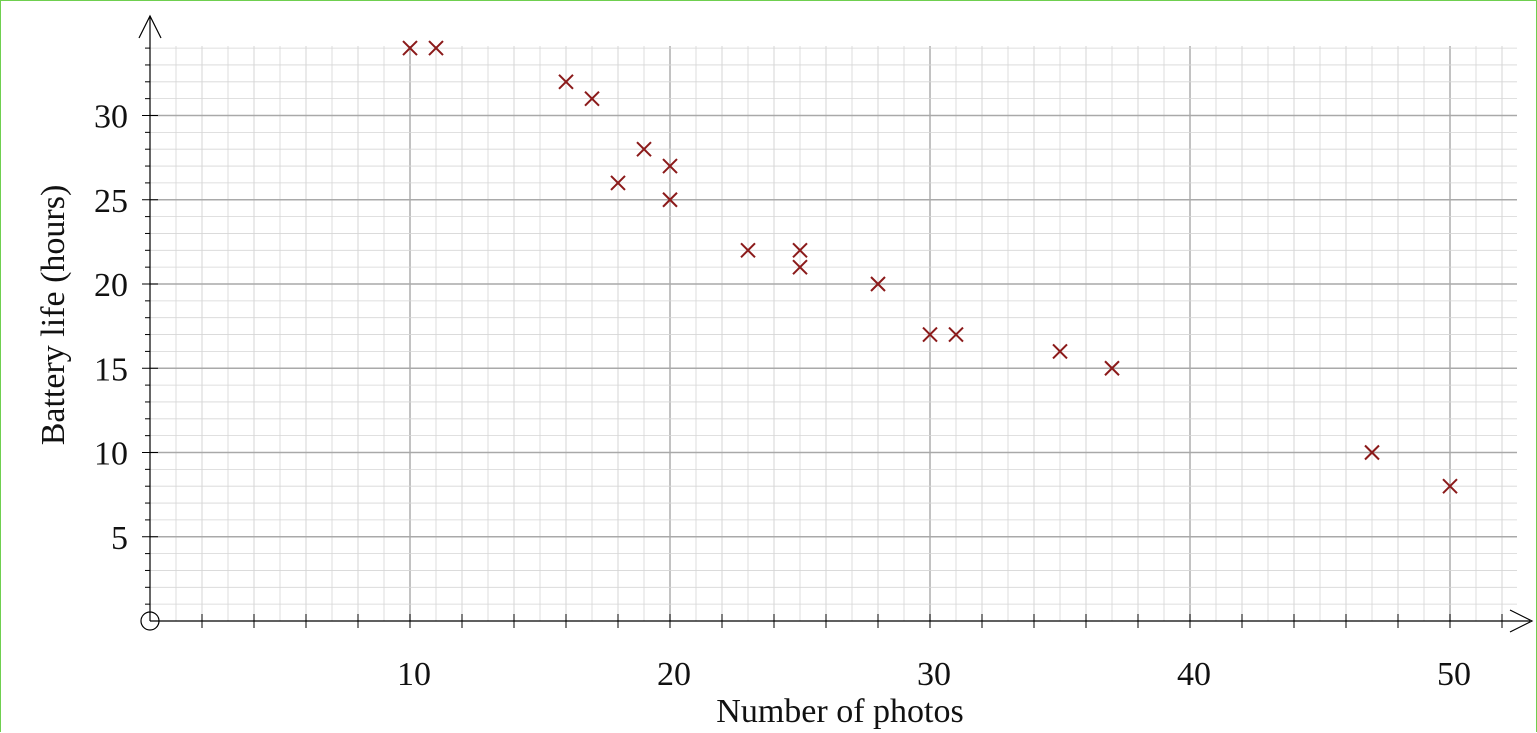 Image resolution: width=1537 pixels, height=733 pixels. What do you see at coordinates (839, 711) in the screenshot?
I see `x-axis-label: Number of photos` at bounding box center [839, 711].